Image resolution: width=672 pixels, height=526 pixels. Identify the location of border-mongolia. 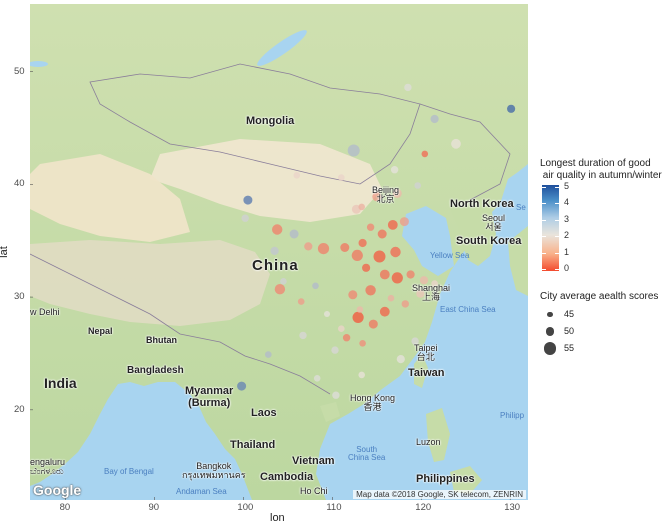
(255, 124).